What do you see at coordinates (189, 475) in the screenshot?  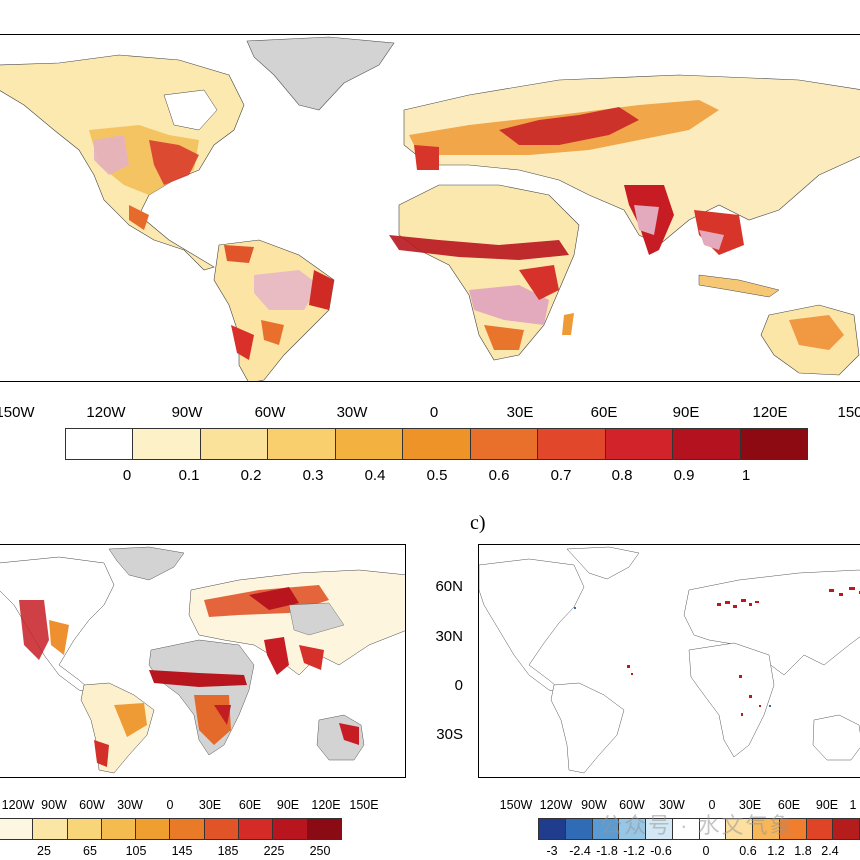 I see `colorbar-label: 0.1` at bounding box center [189, 475].